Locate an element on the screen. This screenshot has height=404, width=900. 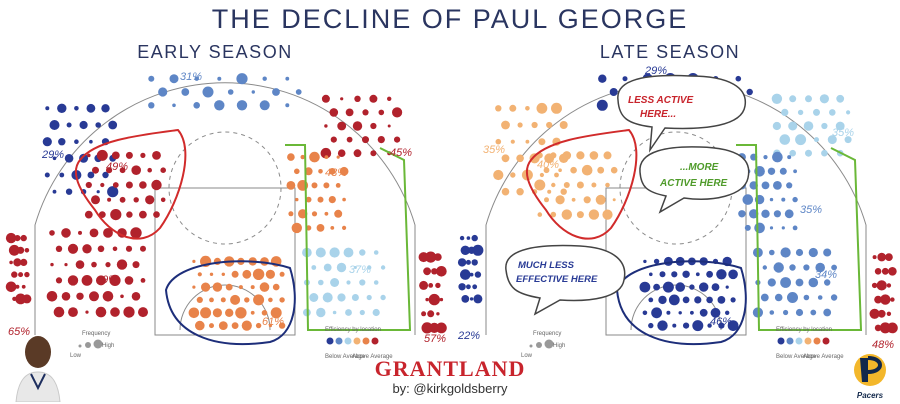
pacers-logo: Pacers is located at coordinates (870, 377).